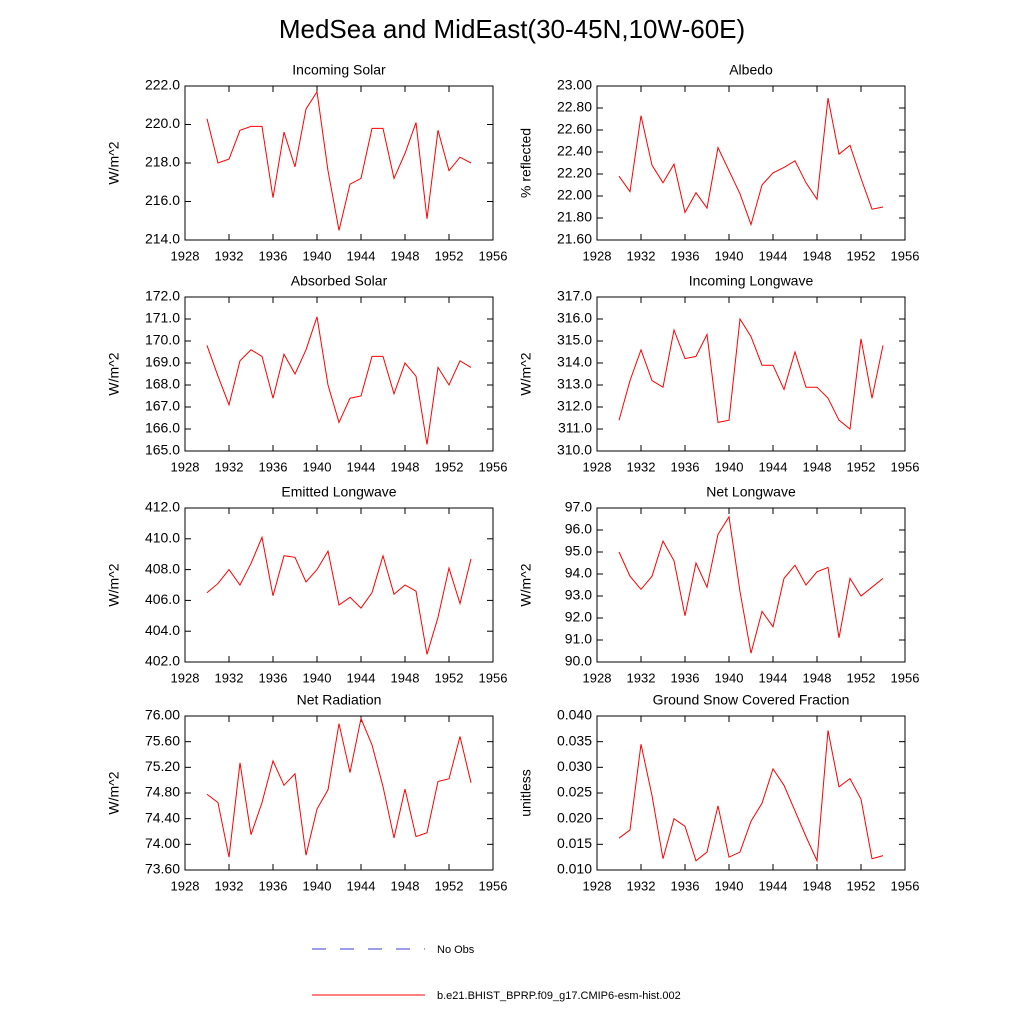  Describe the element at coordinates (339, 700) in the screenshot. I see `panel-title: Net Radiation` at that location.